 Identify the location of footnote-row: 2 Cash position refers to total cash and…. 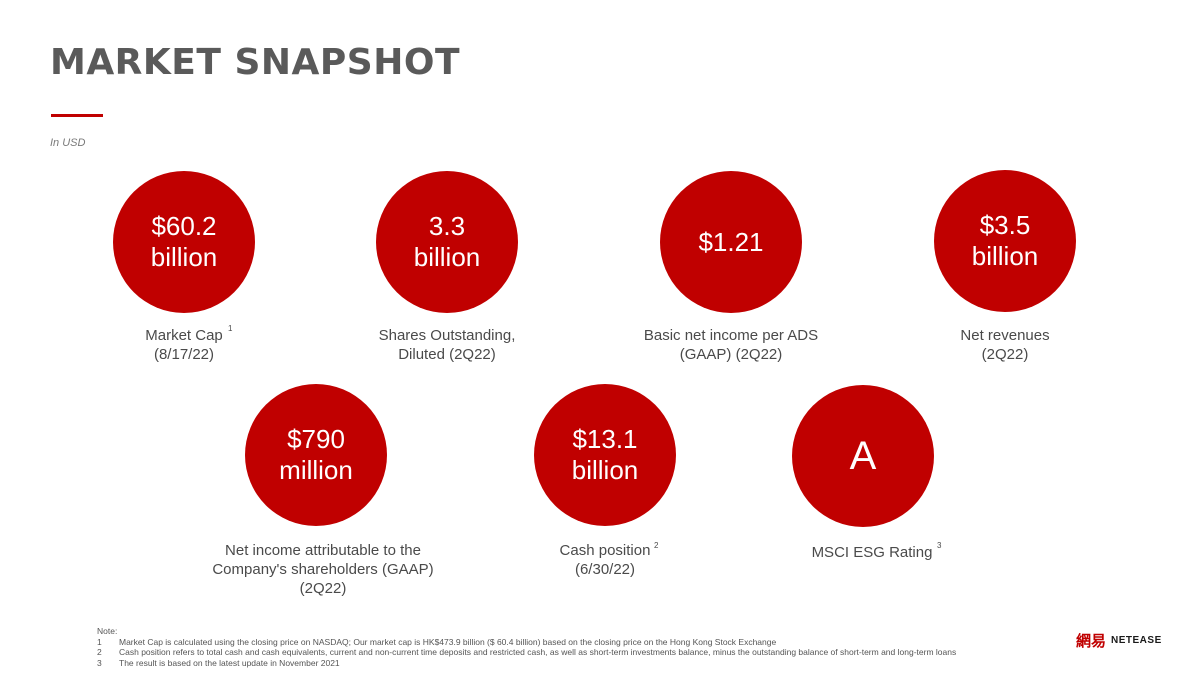
(526, 652).